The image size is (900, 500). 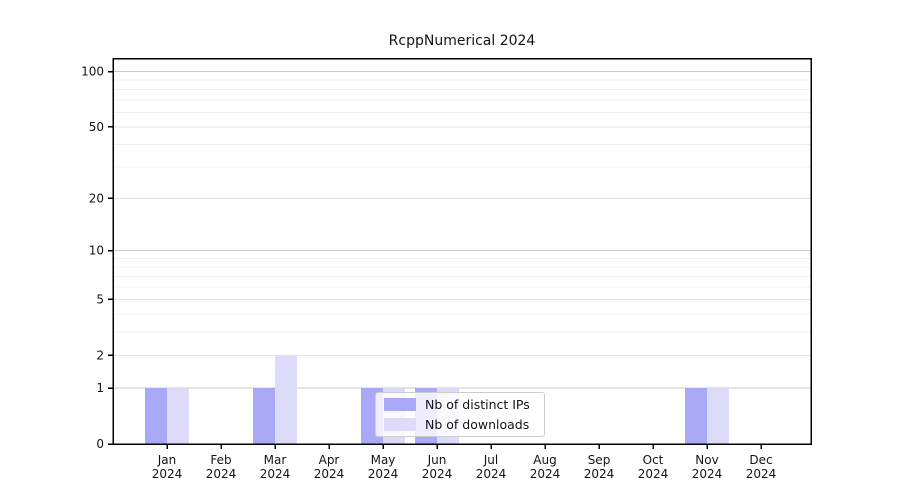 I want to click on y-tick-label: 10, so click(x=96, y=251).